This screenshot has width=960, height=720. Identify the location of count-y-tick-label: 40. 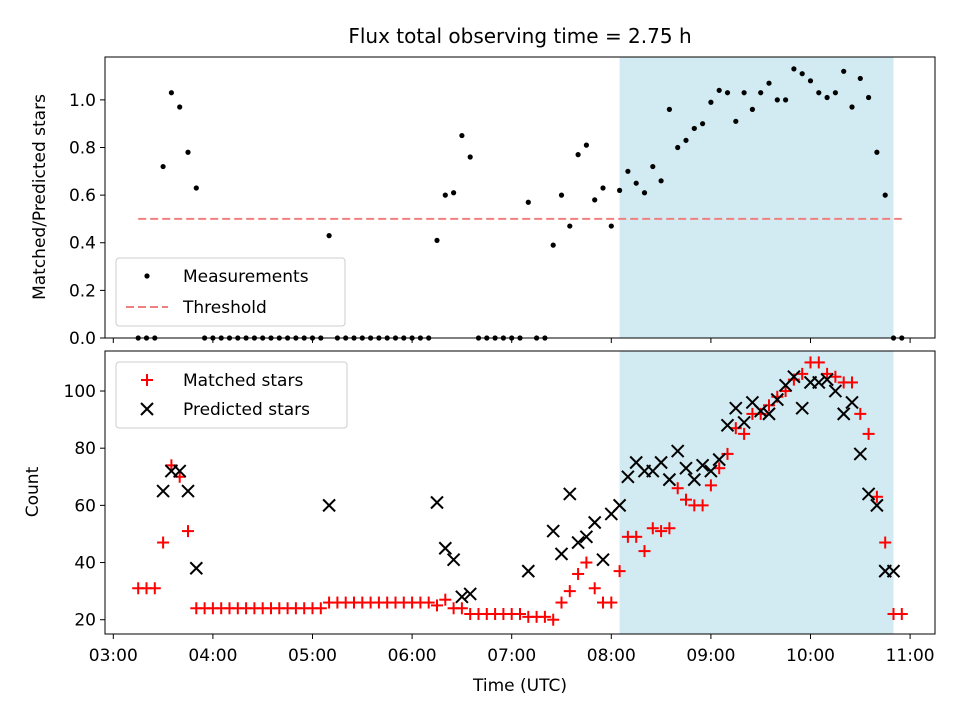
(85, 564).